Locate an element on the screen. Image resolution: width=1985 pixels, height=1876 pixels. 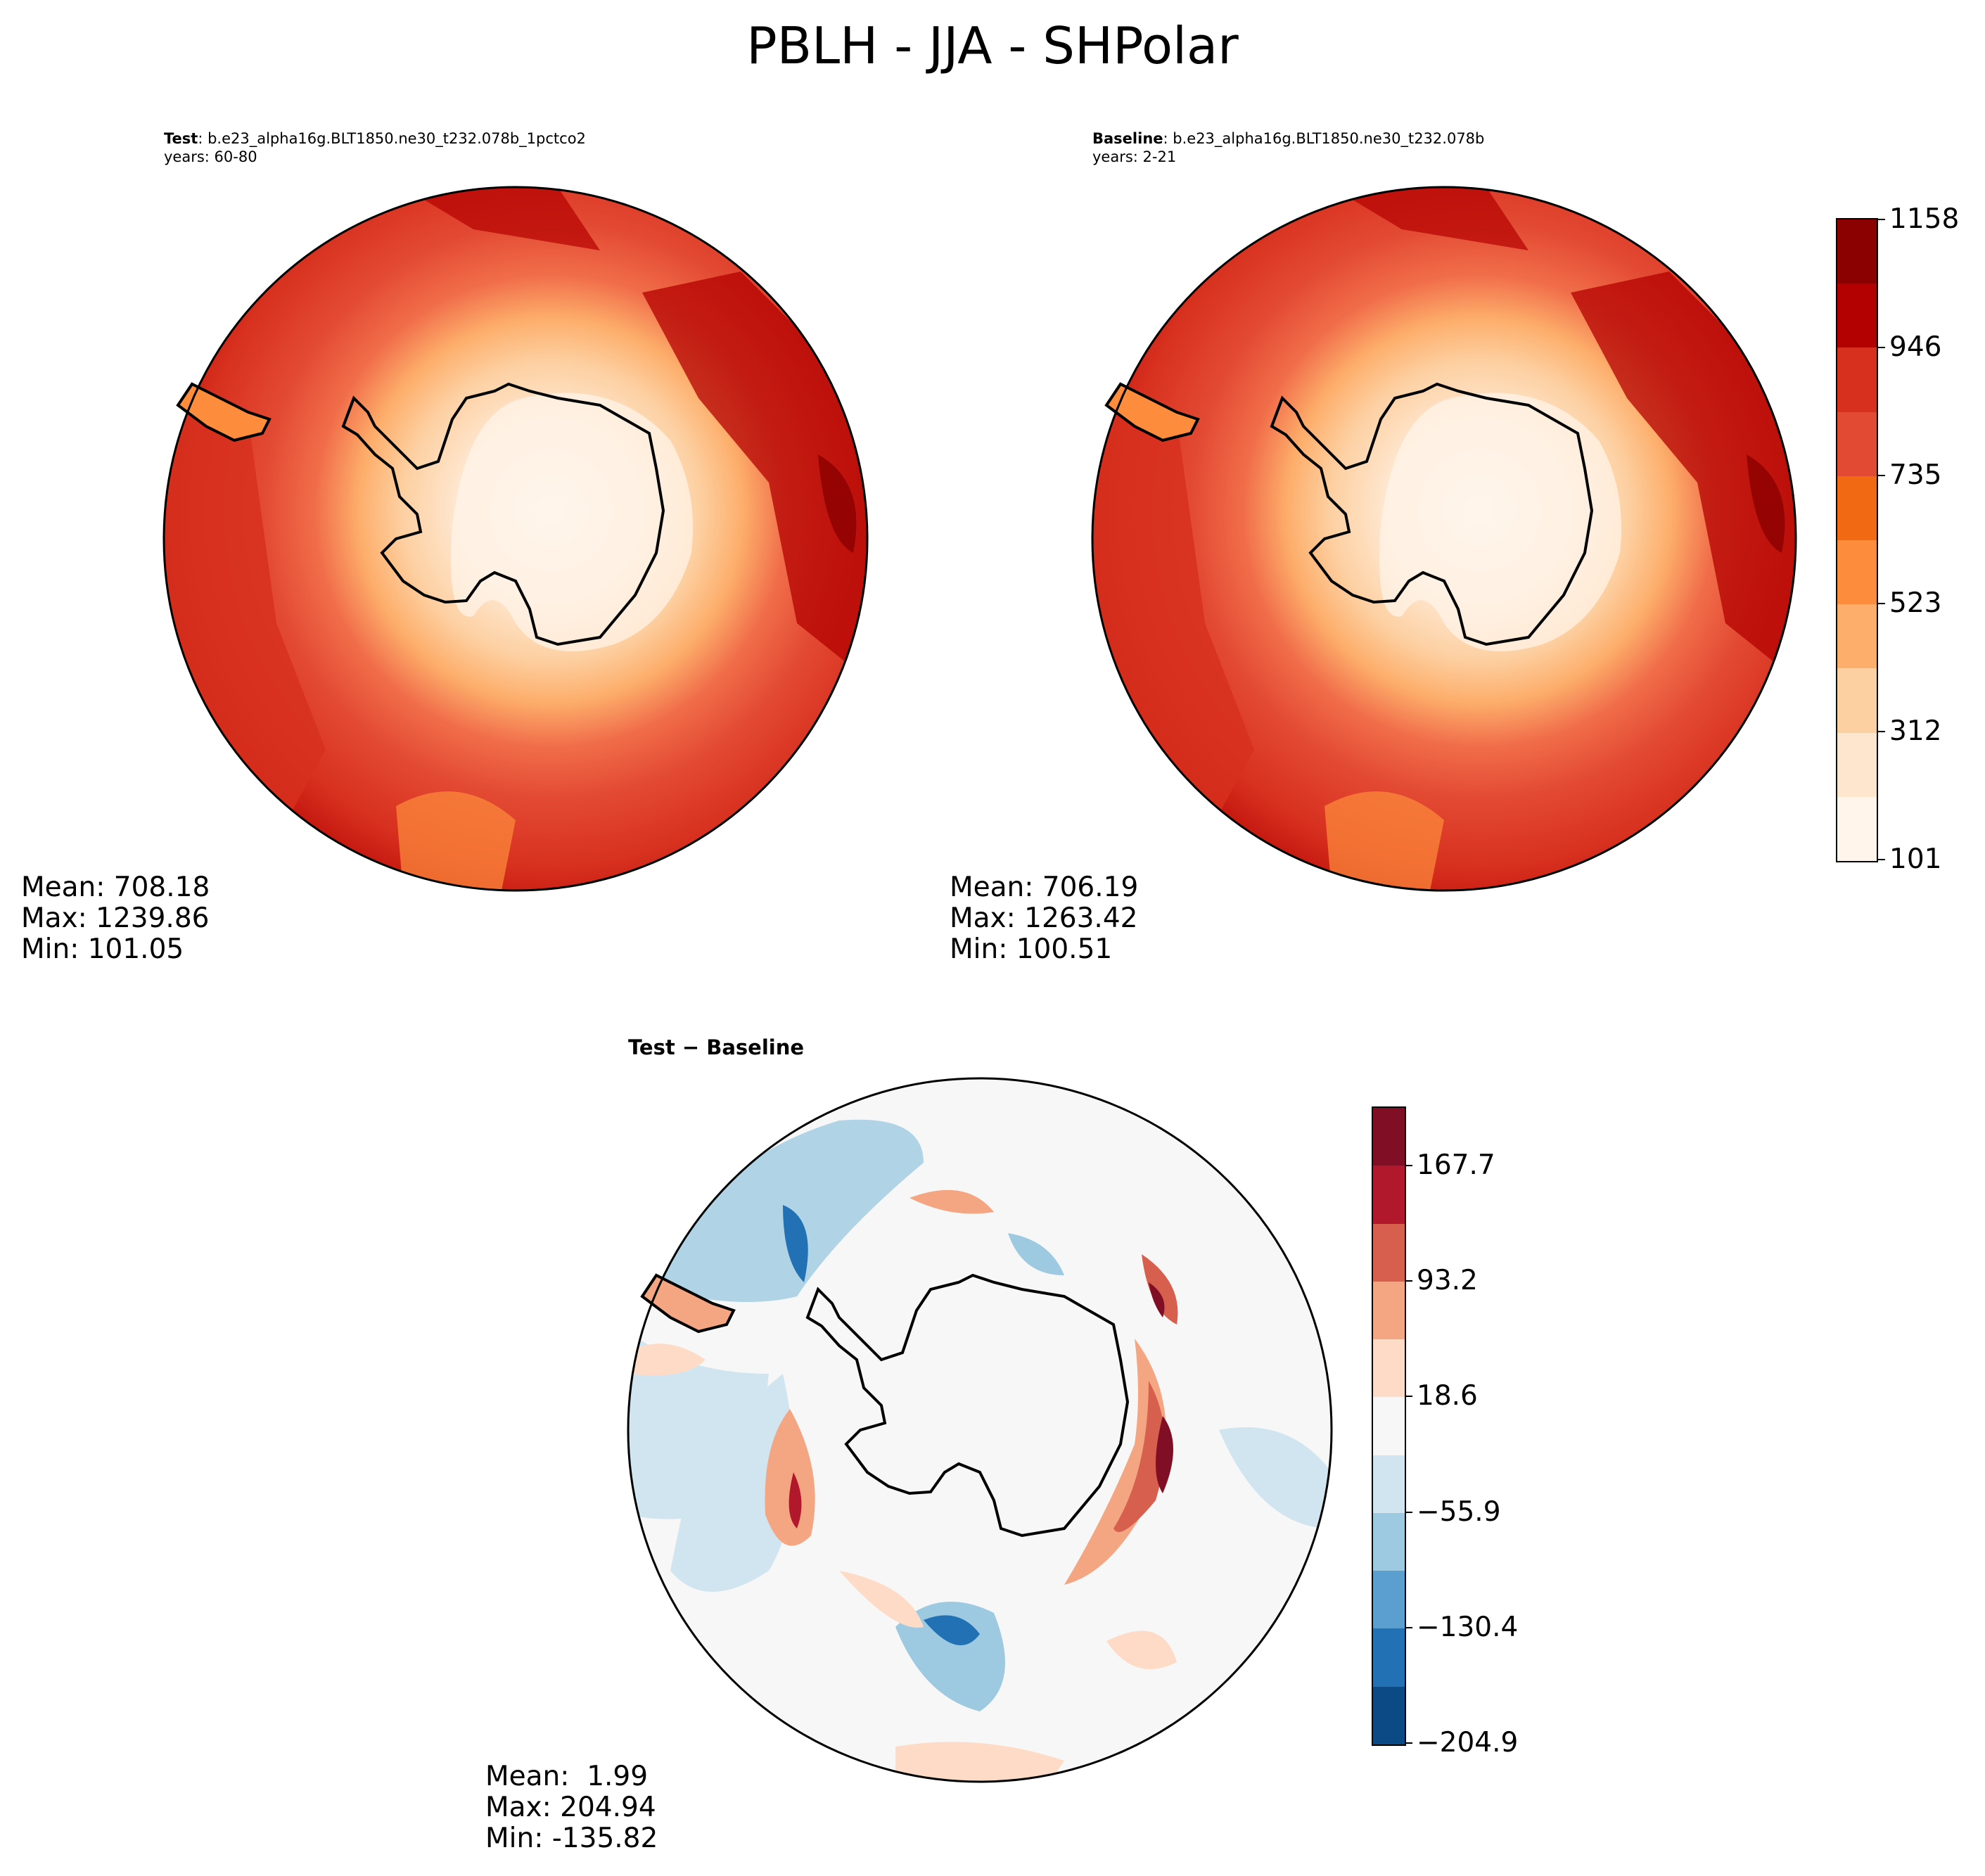
main-colorbar is located at coordinates (1857, 540).